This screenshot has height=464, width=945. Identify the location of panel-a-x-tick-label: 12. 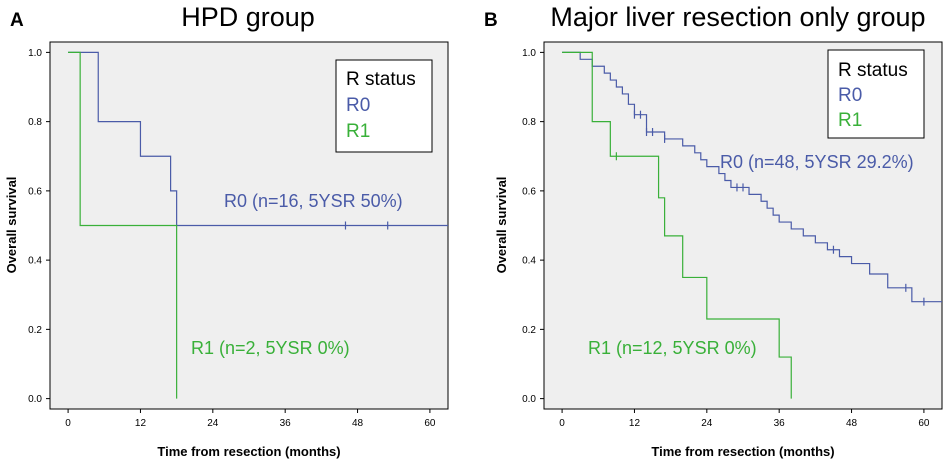
(141, 423).